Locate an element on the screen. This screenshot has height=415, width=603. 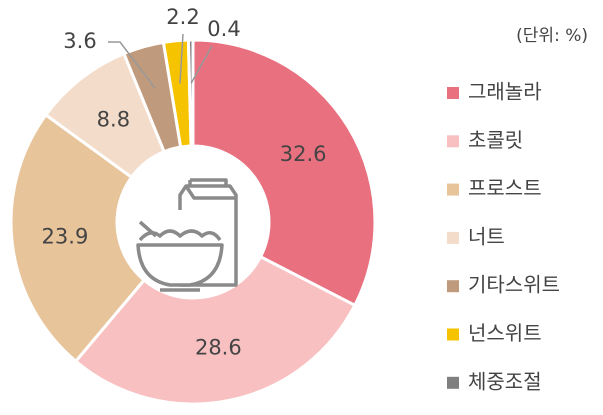
legend-label: 프로스트 is located at coordinates (505, 188).